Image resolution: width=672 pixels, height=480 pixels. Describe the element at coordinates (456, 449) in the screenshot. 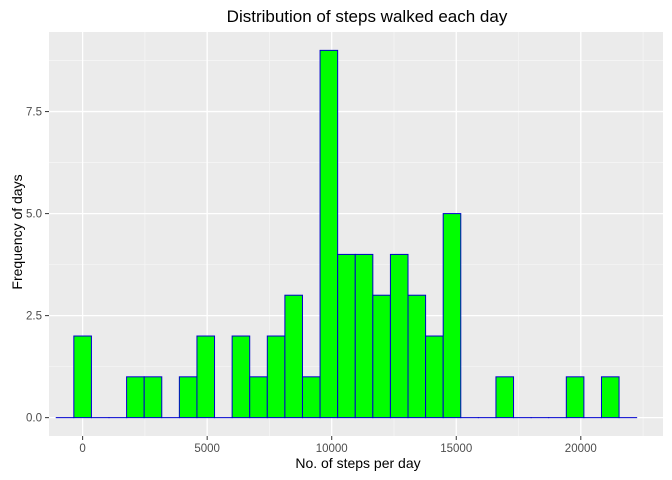

I see `x-tick-label: 15000` at that location.